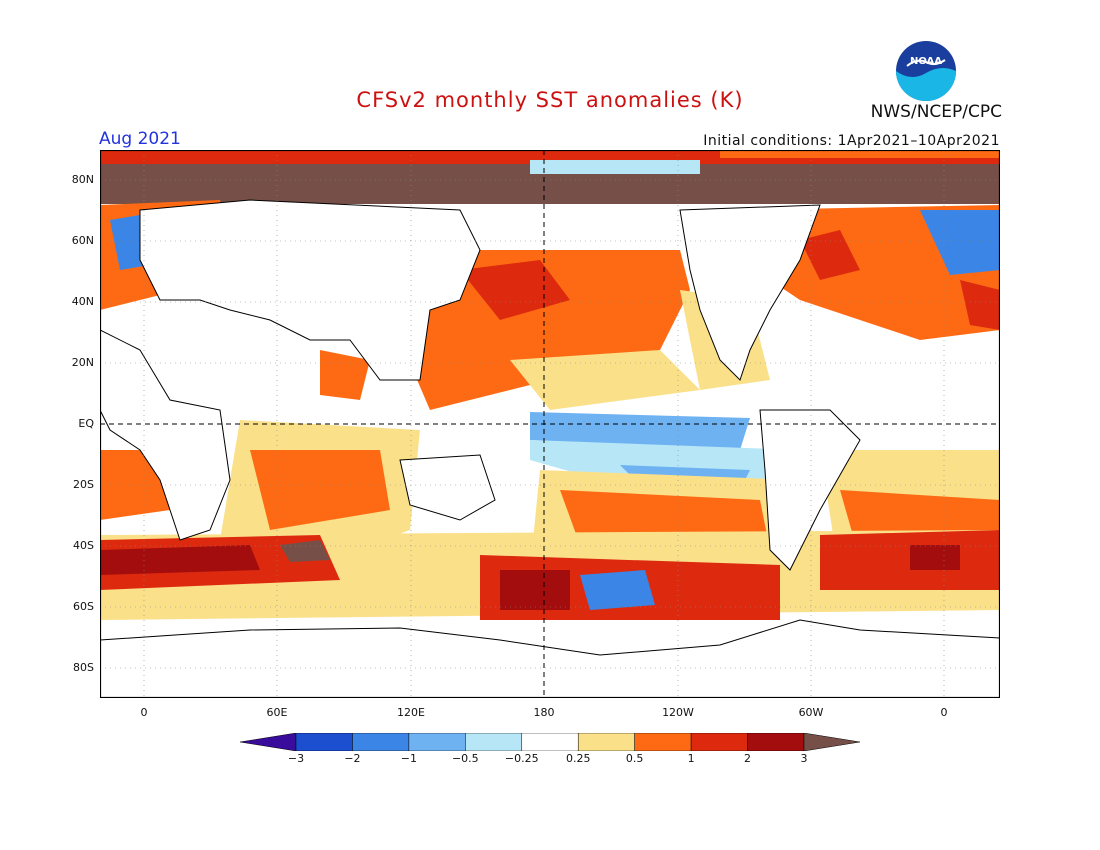  Describe the element at coordinates (82, 362) in the screenshot. I see `lat-label-20n: 20N` at that location.